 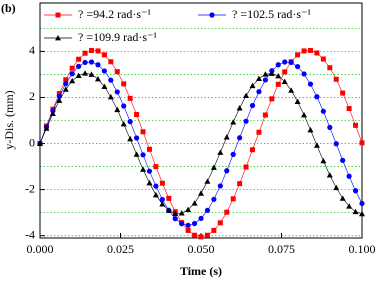 I want to click on y-tick-label: 0, so click(x=32, y=142).